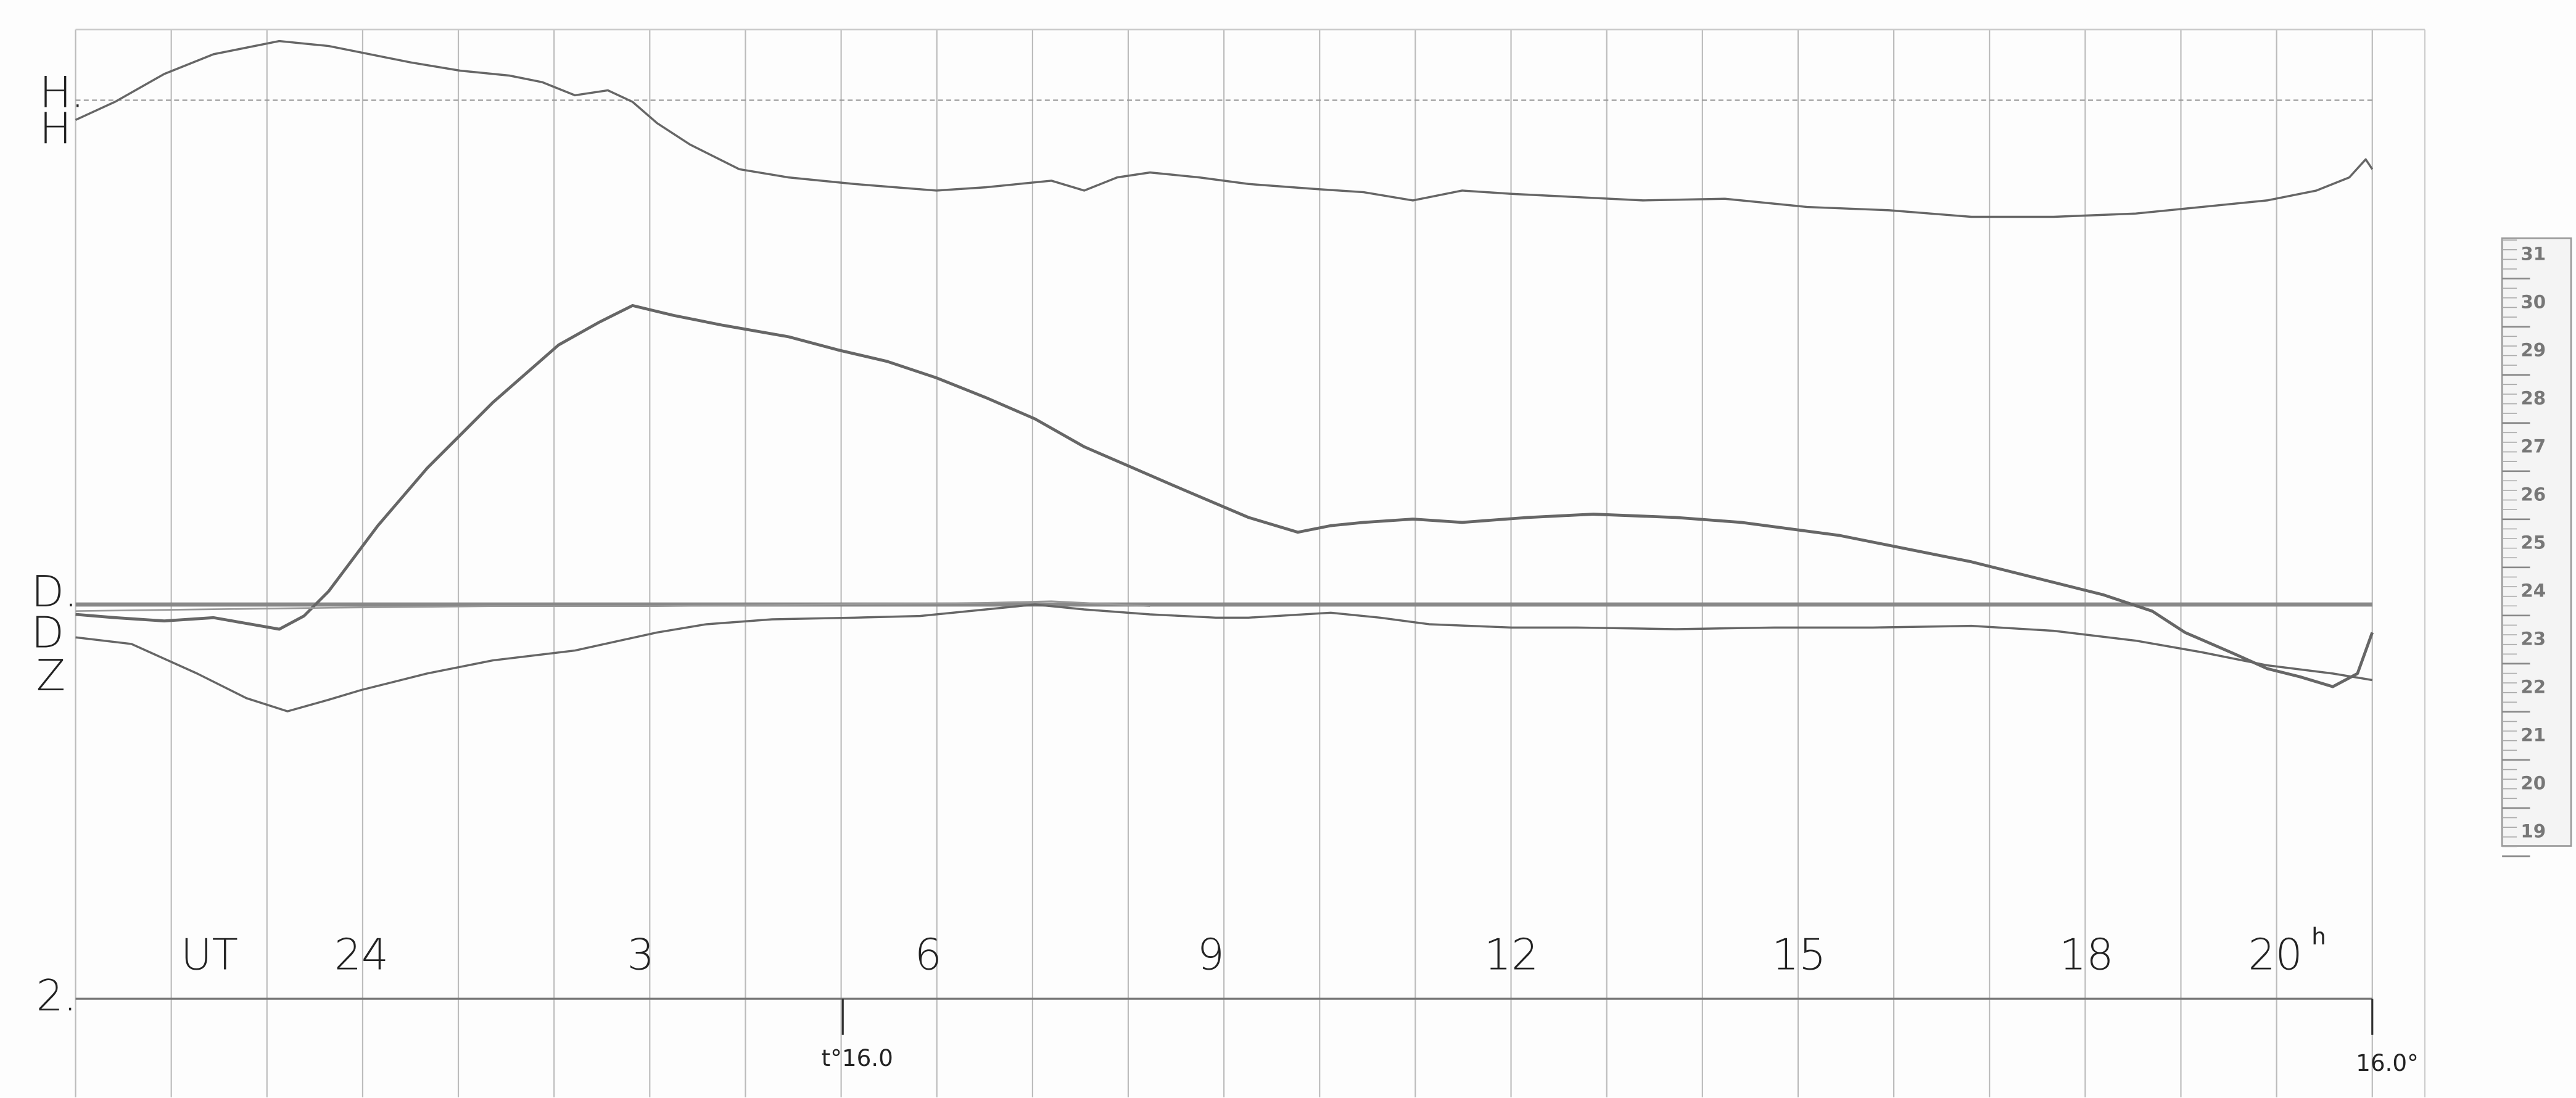 The height and width of the screenshot is (1098, 2576). Describe the element at coordinates (2533, 591) in the screenshot. I see `ruler-label: 24` at that location.